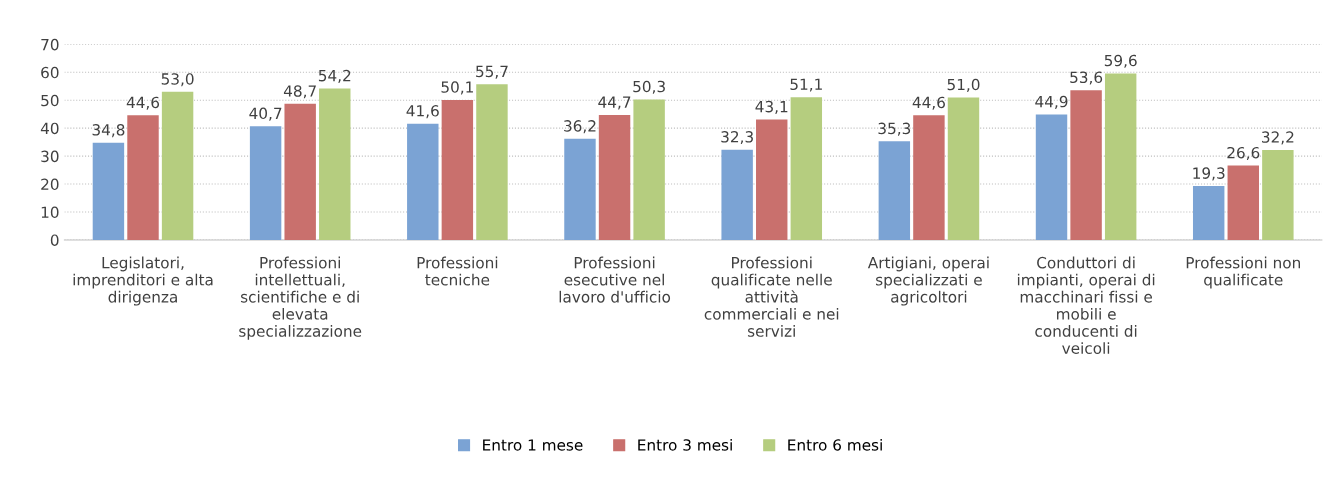 This screenshot has width=1342, height=477. I want to click on data-label: 19,3, so click(1209, 174).